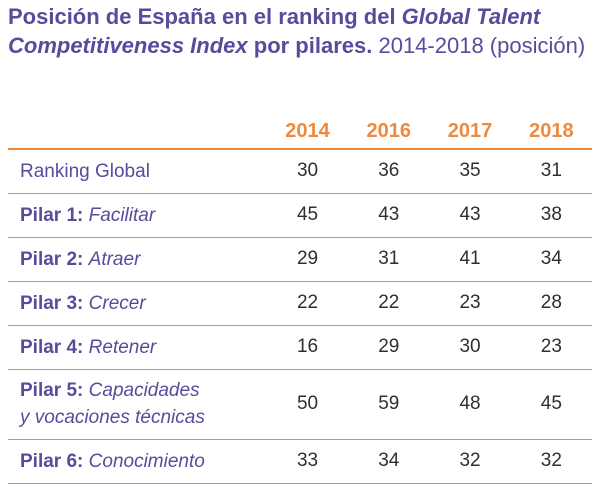 The image size is (600, 493). What do you see at coordinates (88, 215) in the screenshot?
I see `row-label: Pilar 1: Facilitar` at bounding box center [88, 215].